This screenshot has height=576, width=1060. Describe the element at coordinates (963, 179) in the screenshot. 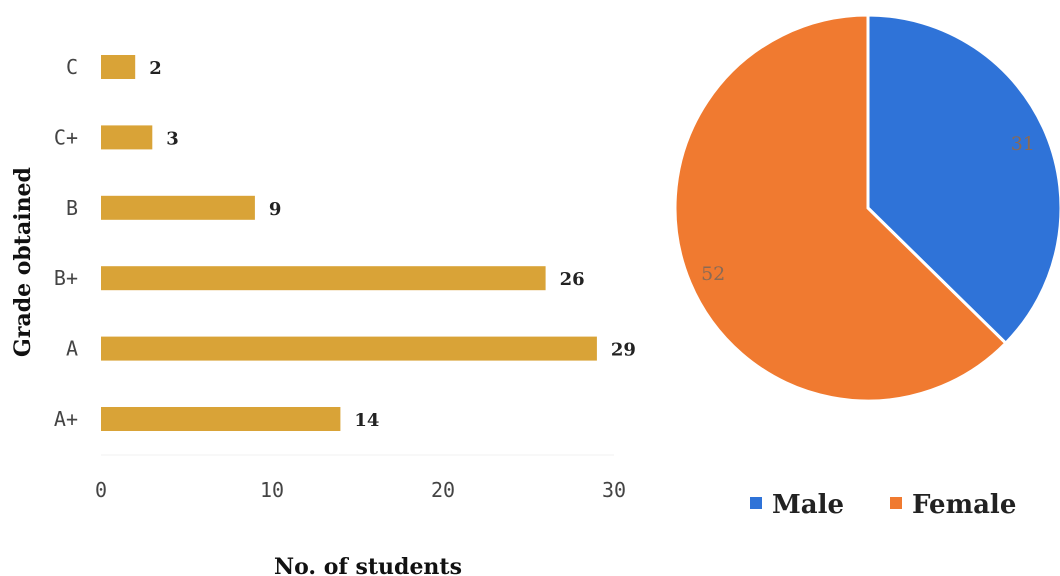

I see `pie-slice-male` at that location.